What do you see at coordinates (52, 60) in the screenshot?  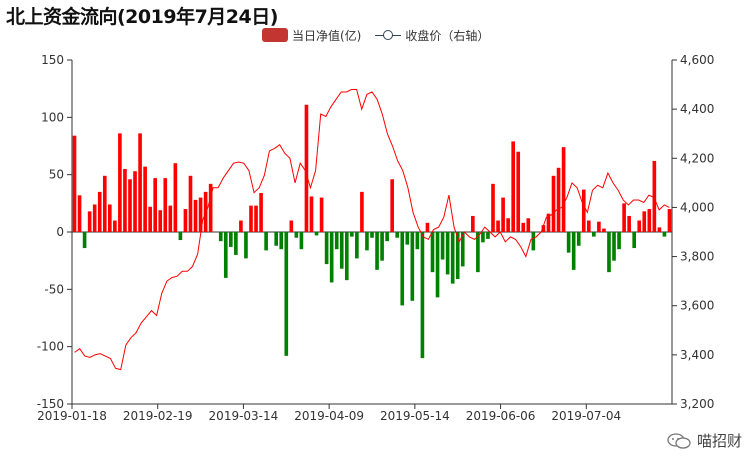 I see `y-left-tick-label: 150` at bounding box center [52, 60].